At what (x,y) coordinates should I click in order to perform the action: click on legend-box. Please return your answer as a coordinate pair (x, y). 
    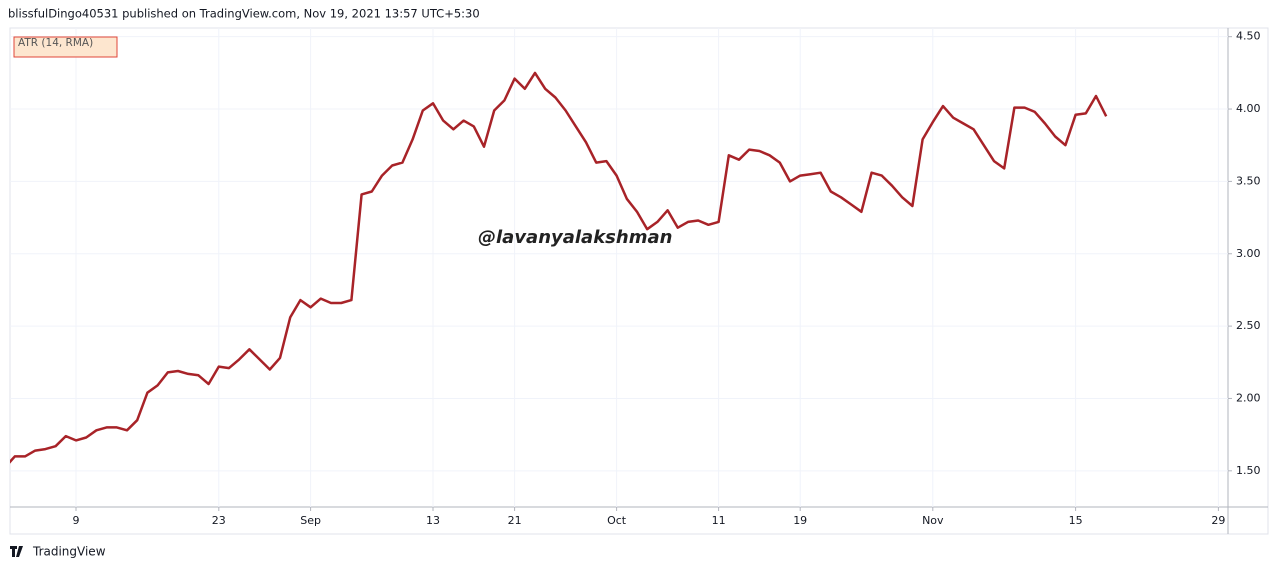
    Looking at the image, I should click on (65, 47).